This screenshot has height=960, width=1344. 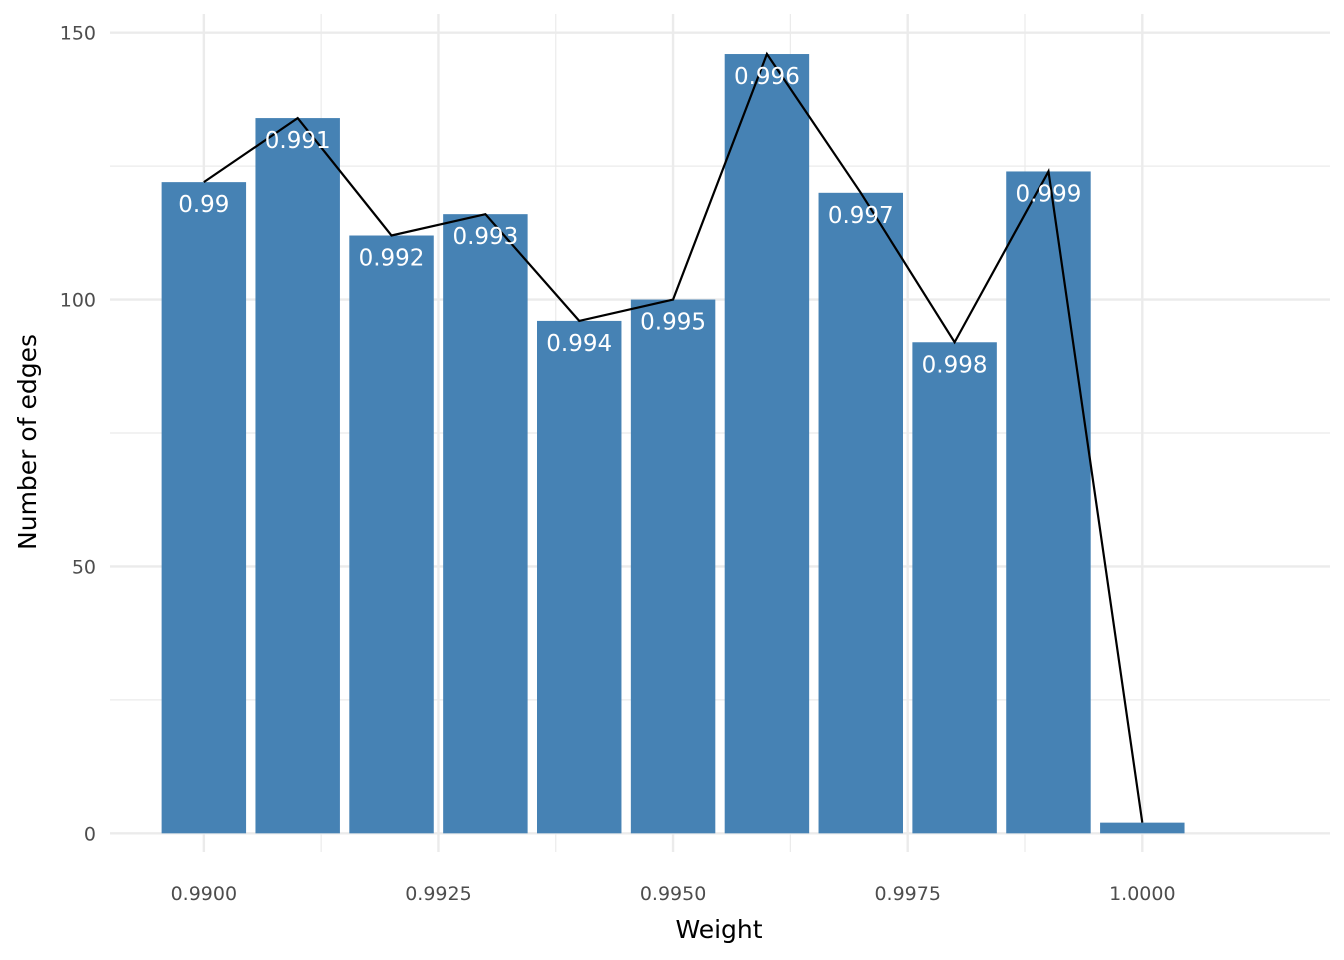 I want to click on y-tick-label: 0, so click(x=90, y=834).